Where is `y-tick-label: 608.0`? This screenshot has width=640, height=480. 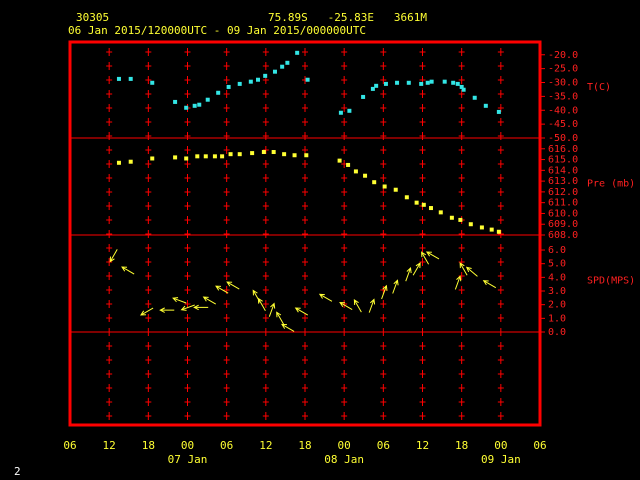 y-tick-label: 608.0 is located at coordinates (563, 235).